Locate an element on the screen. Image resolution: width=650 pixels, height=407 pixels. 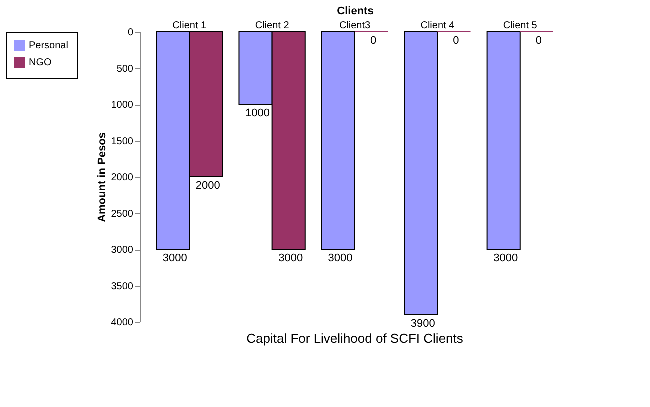
legend-label: Personal is located at coordinates (48, 46).